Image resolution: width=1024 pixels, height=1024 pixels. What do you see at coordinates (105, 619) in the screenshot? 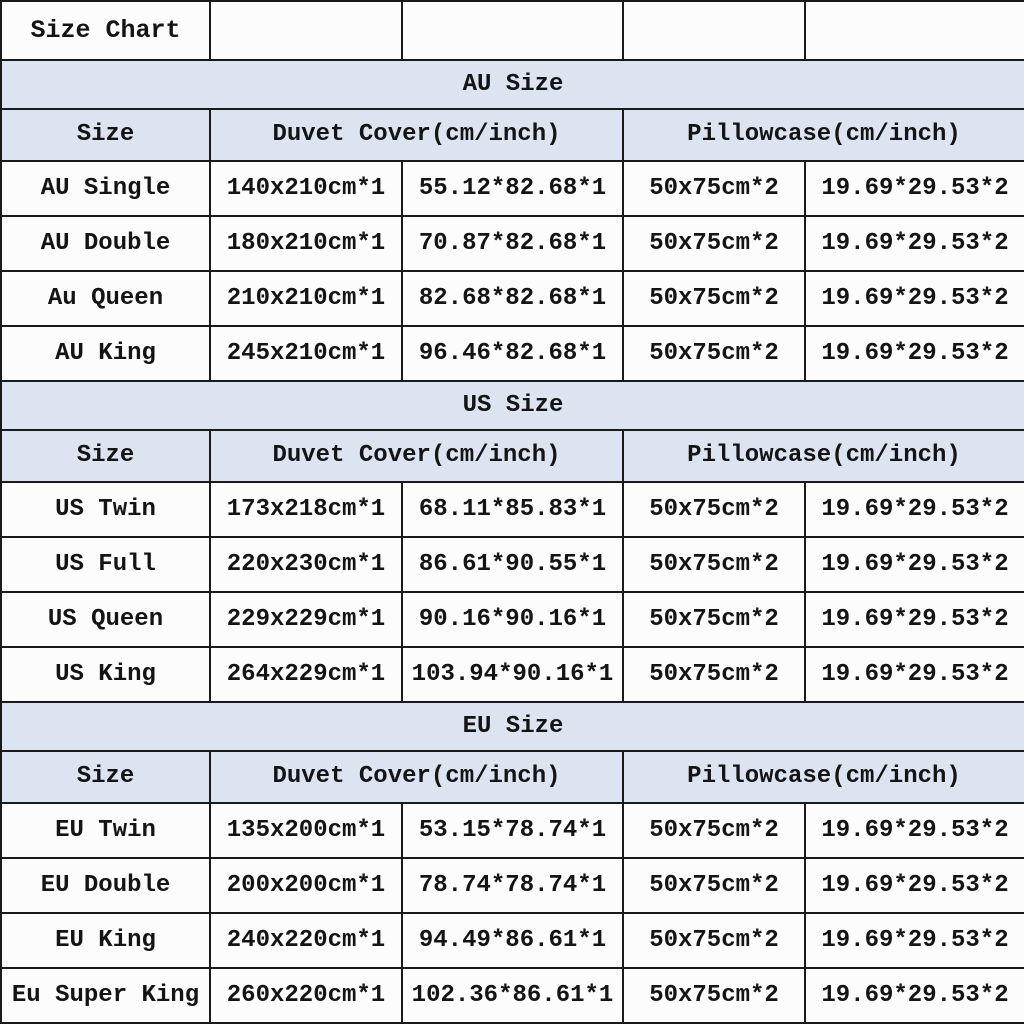
I see `size-cell: US Queen` at bounding box center [105, 619].